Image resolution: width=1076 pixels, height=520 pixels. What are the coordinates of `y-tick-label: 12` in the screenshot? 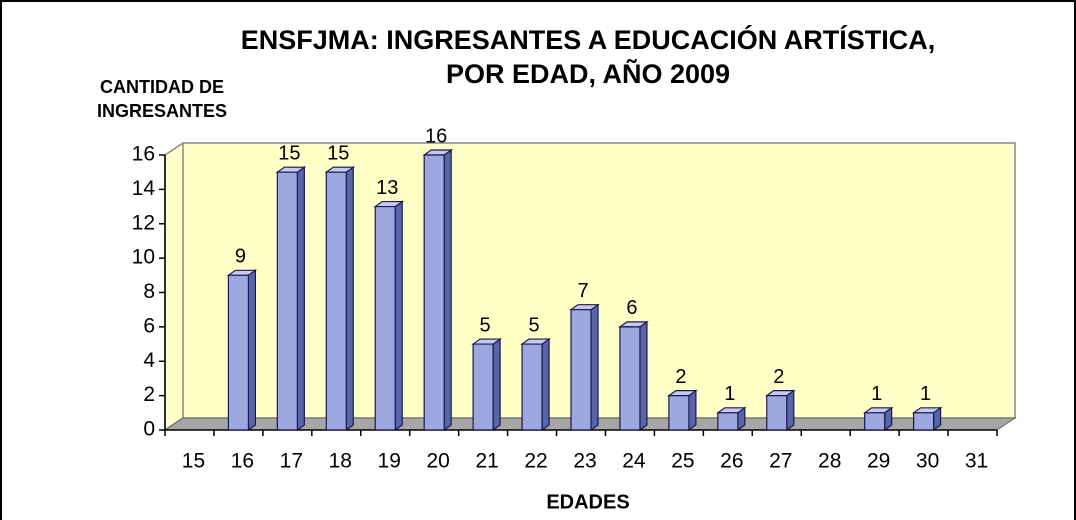 It's located at (143, 222).